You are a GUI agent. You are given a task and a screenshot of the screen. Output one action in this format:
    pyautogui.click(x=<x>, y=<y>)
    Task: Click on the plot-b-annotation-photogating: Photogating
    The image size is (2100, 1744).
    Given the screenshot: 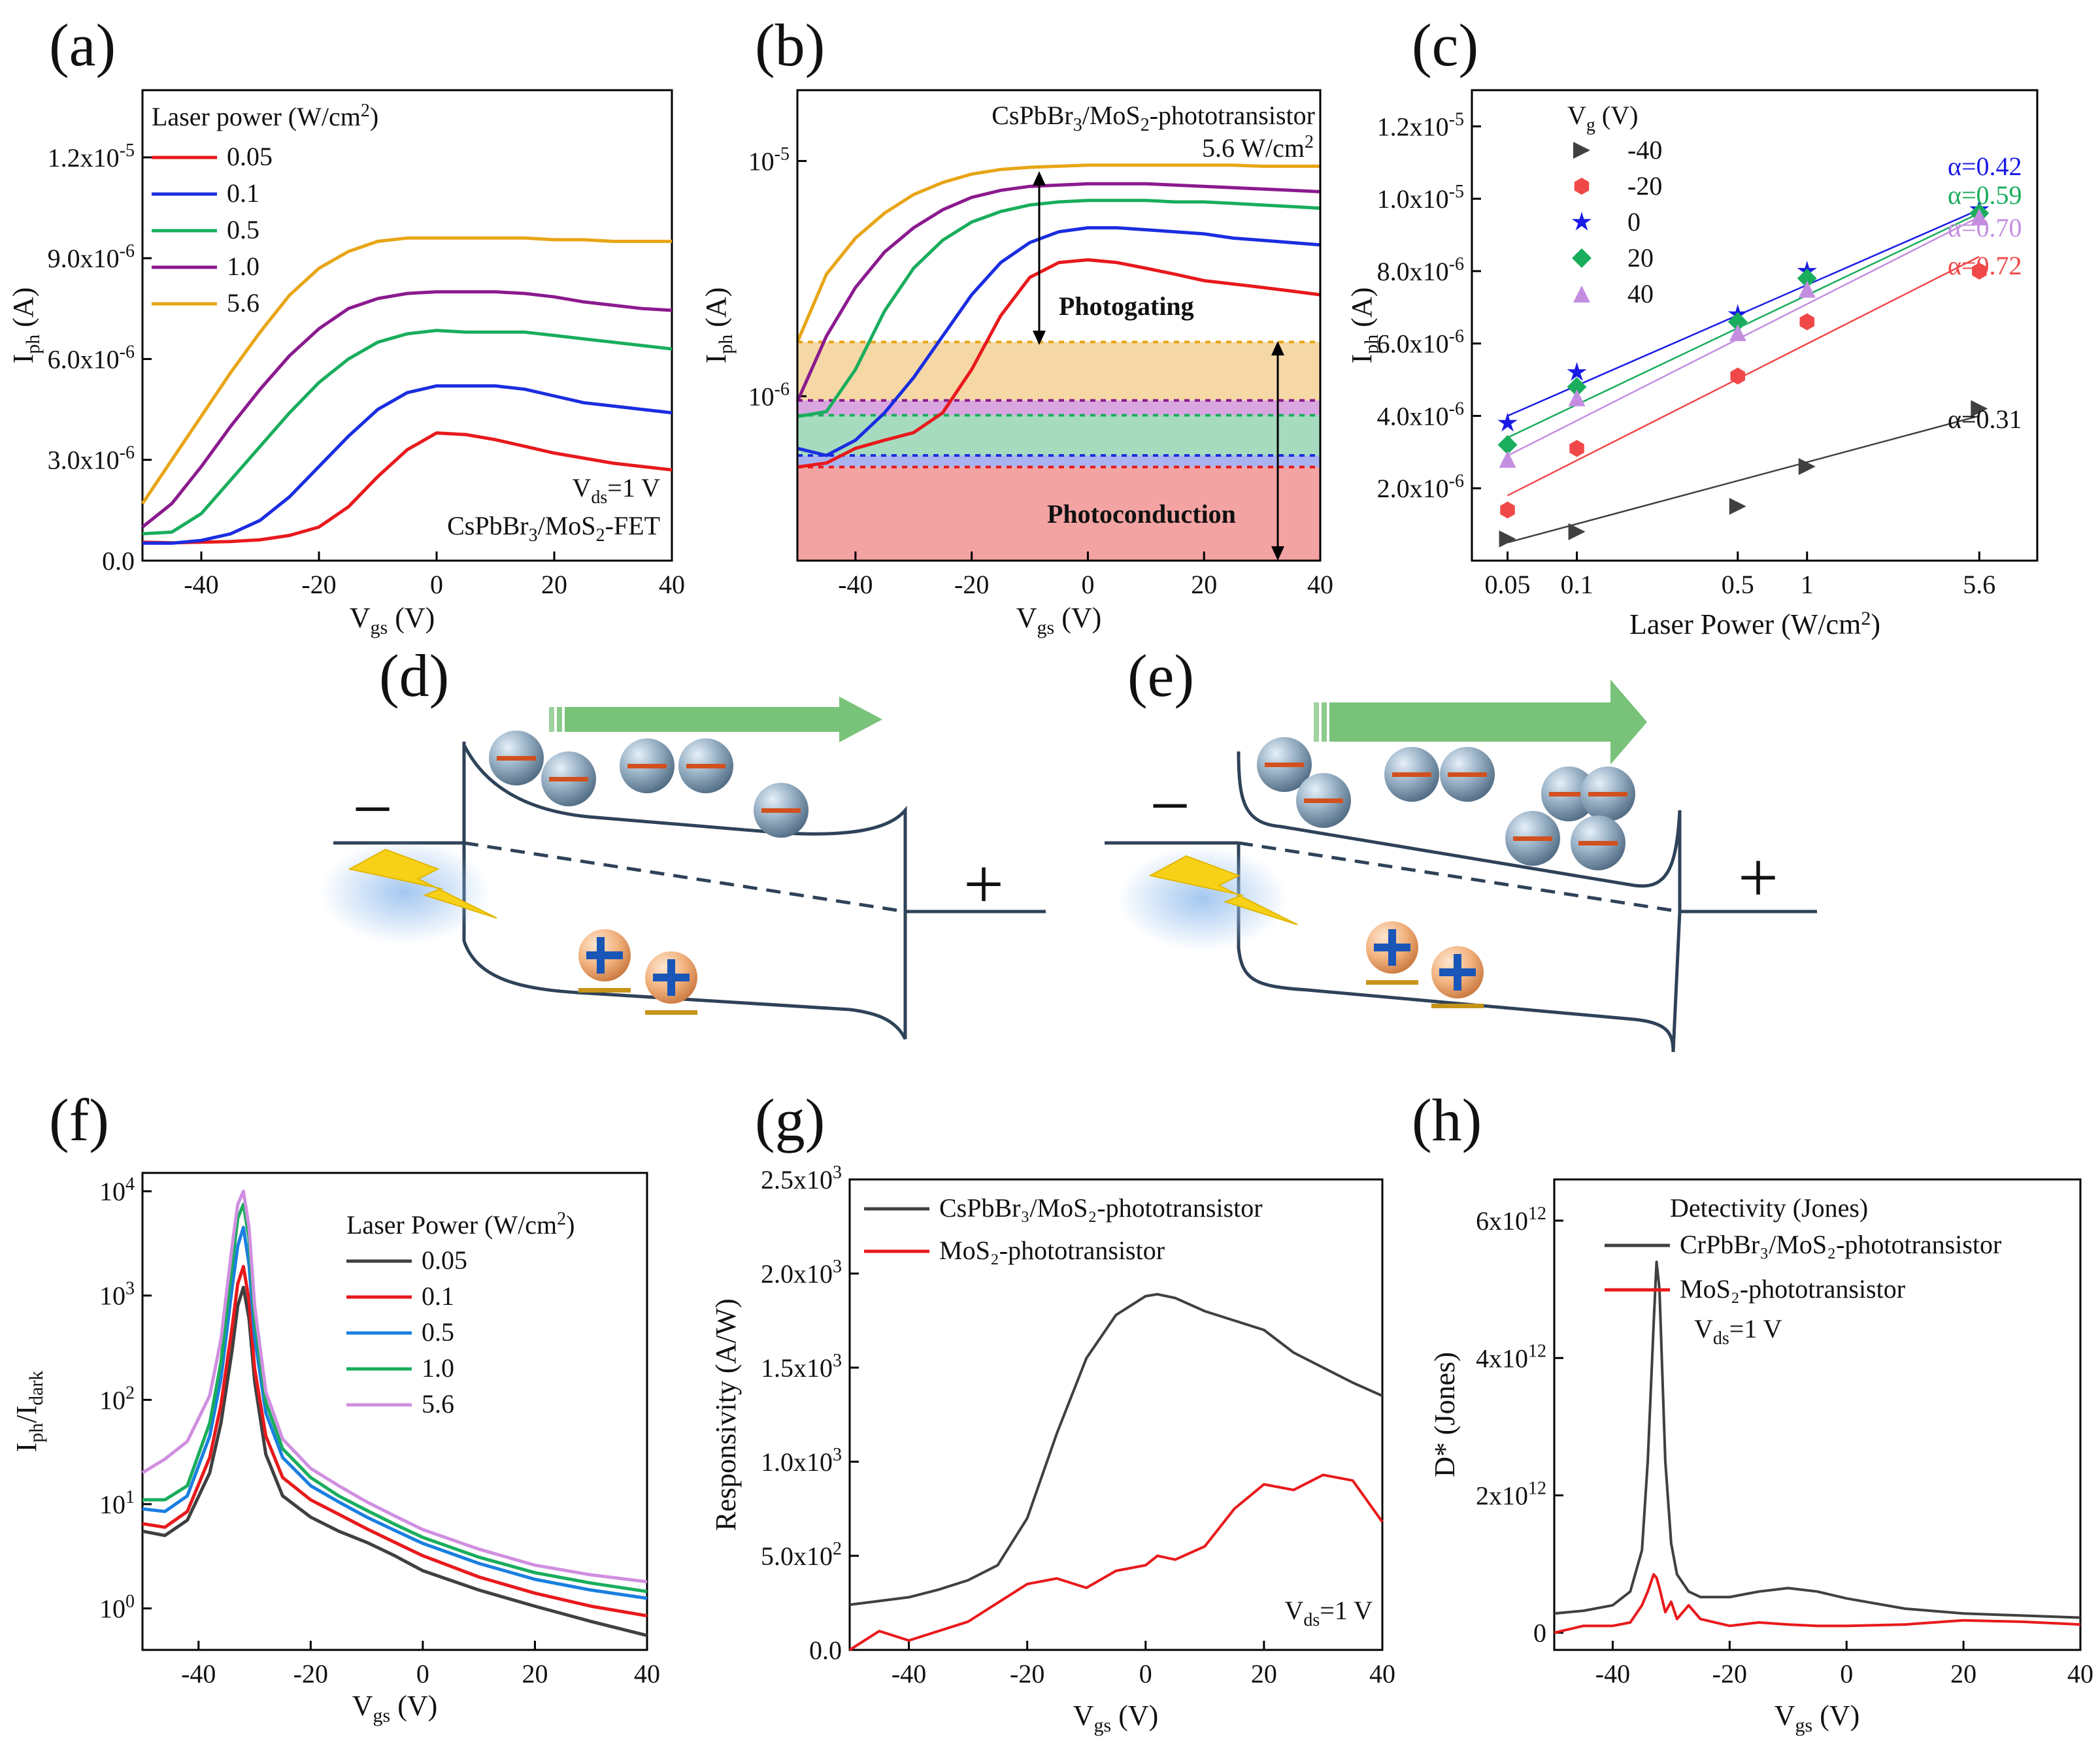 What is the action you would take?
    pyautogui.click(x=1126, y=306)
    